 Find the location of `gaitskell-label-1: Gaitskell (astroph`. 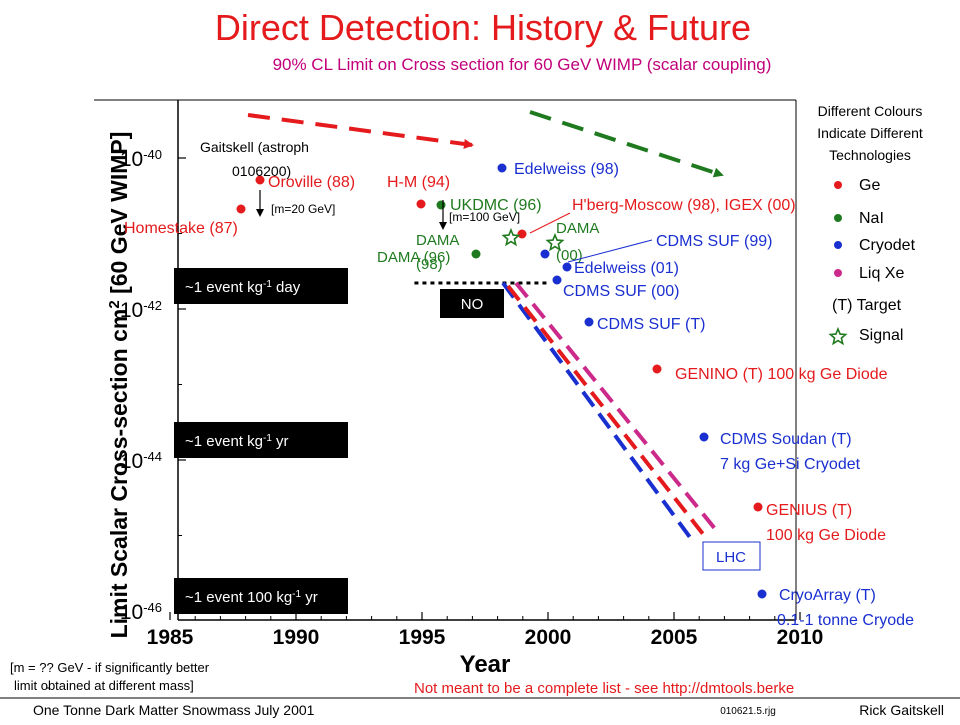

gaitskell-label-1: Gaitskell (astroph is located at coordinates (254, 147).